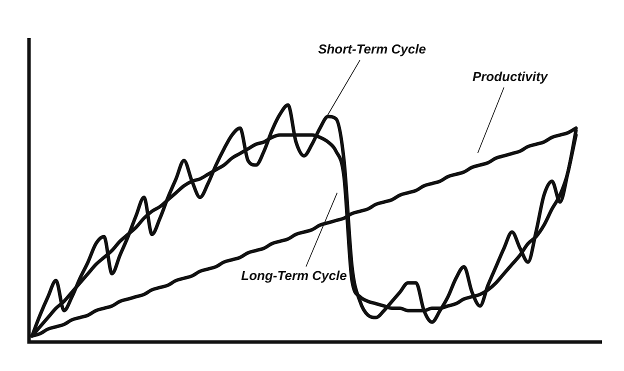 The image size is (624, 371). I want to click on series-label: Long-Term Cycle, so click(294, 276).